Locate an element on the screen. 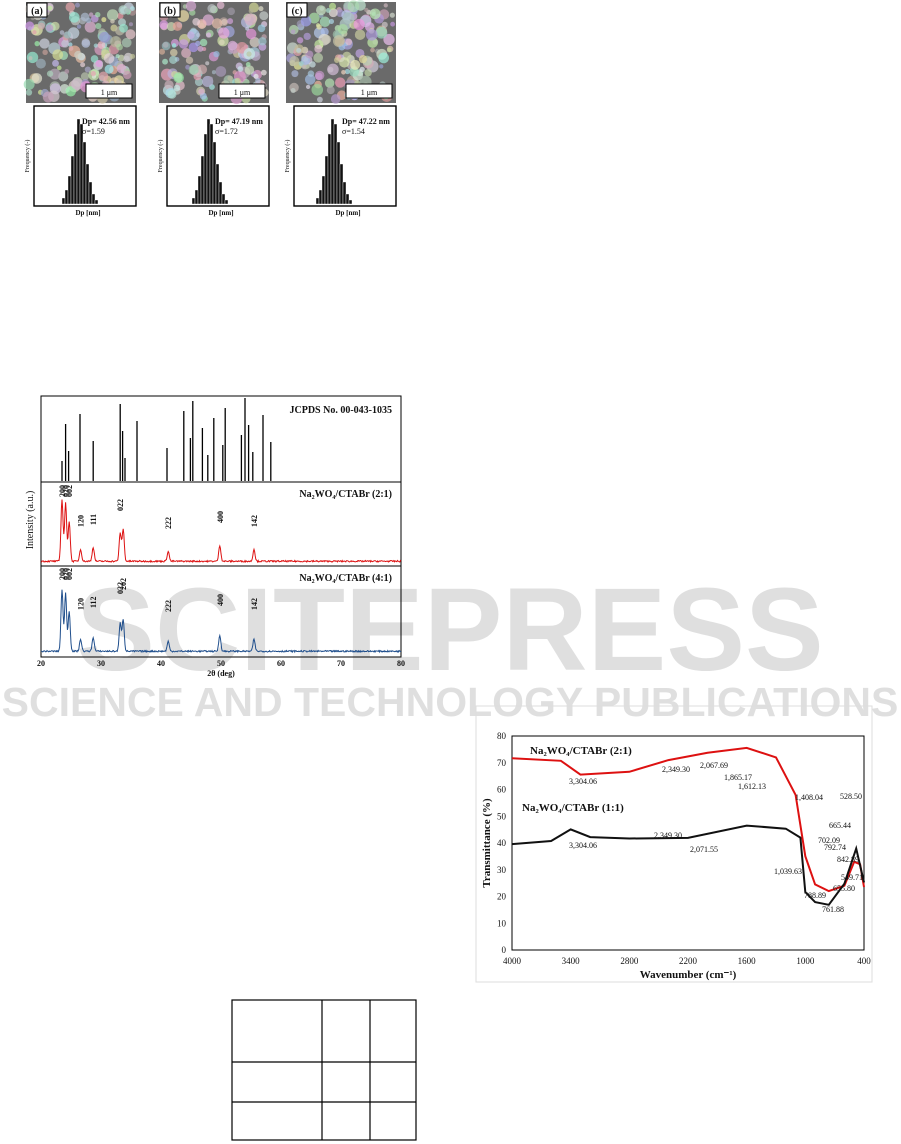 This screenshot has width=901, height=1144. panel-label: (a) is located at coordinates (37, 11).